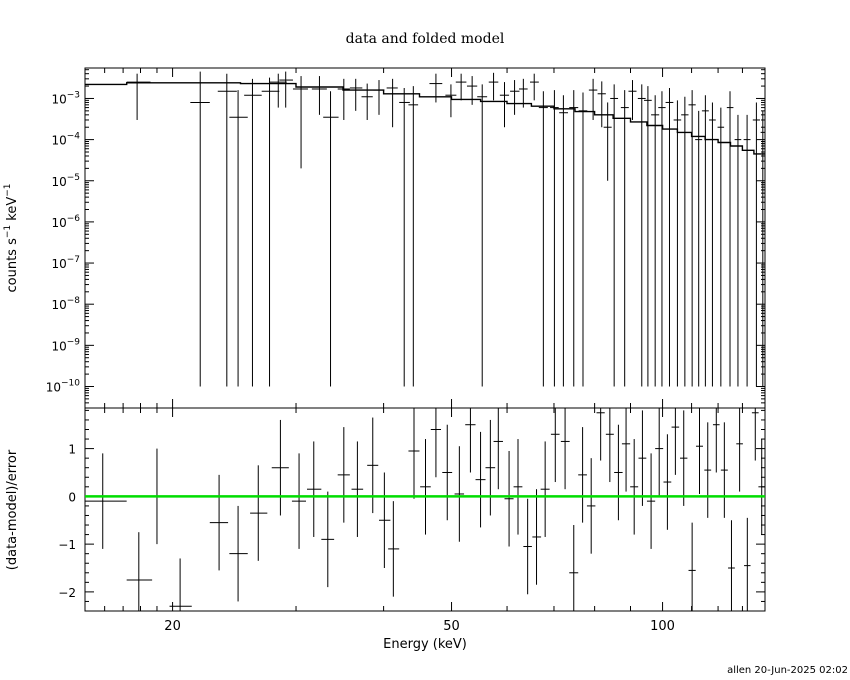 This screenshot has height=680, width=850. What do you see at coordinates (70, 383) in the screenshot?
I see `y-tick-exponent: −10` at bounding box center [70, 383].